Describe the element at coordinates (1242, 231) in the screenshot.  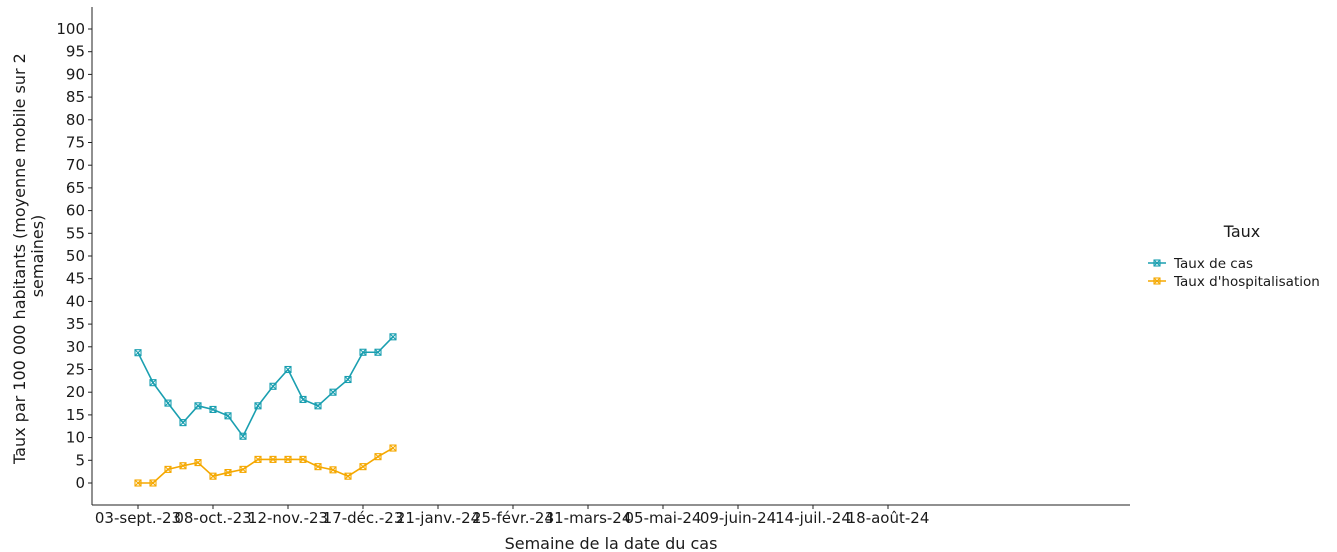
I see `legend-title: Taux` at that location.